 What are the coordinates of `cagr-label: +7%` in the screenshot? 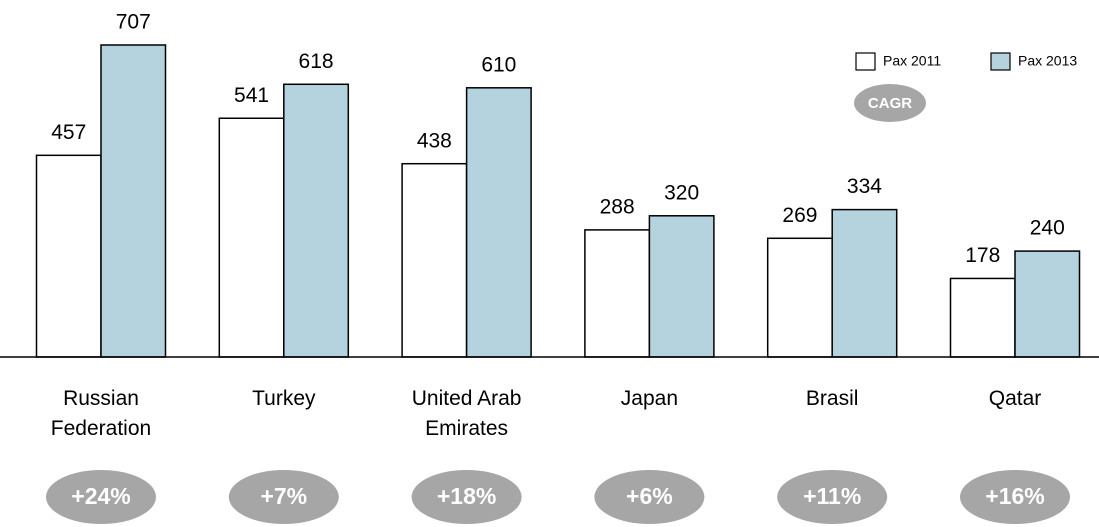 It's located at (283, 496).